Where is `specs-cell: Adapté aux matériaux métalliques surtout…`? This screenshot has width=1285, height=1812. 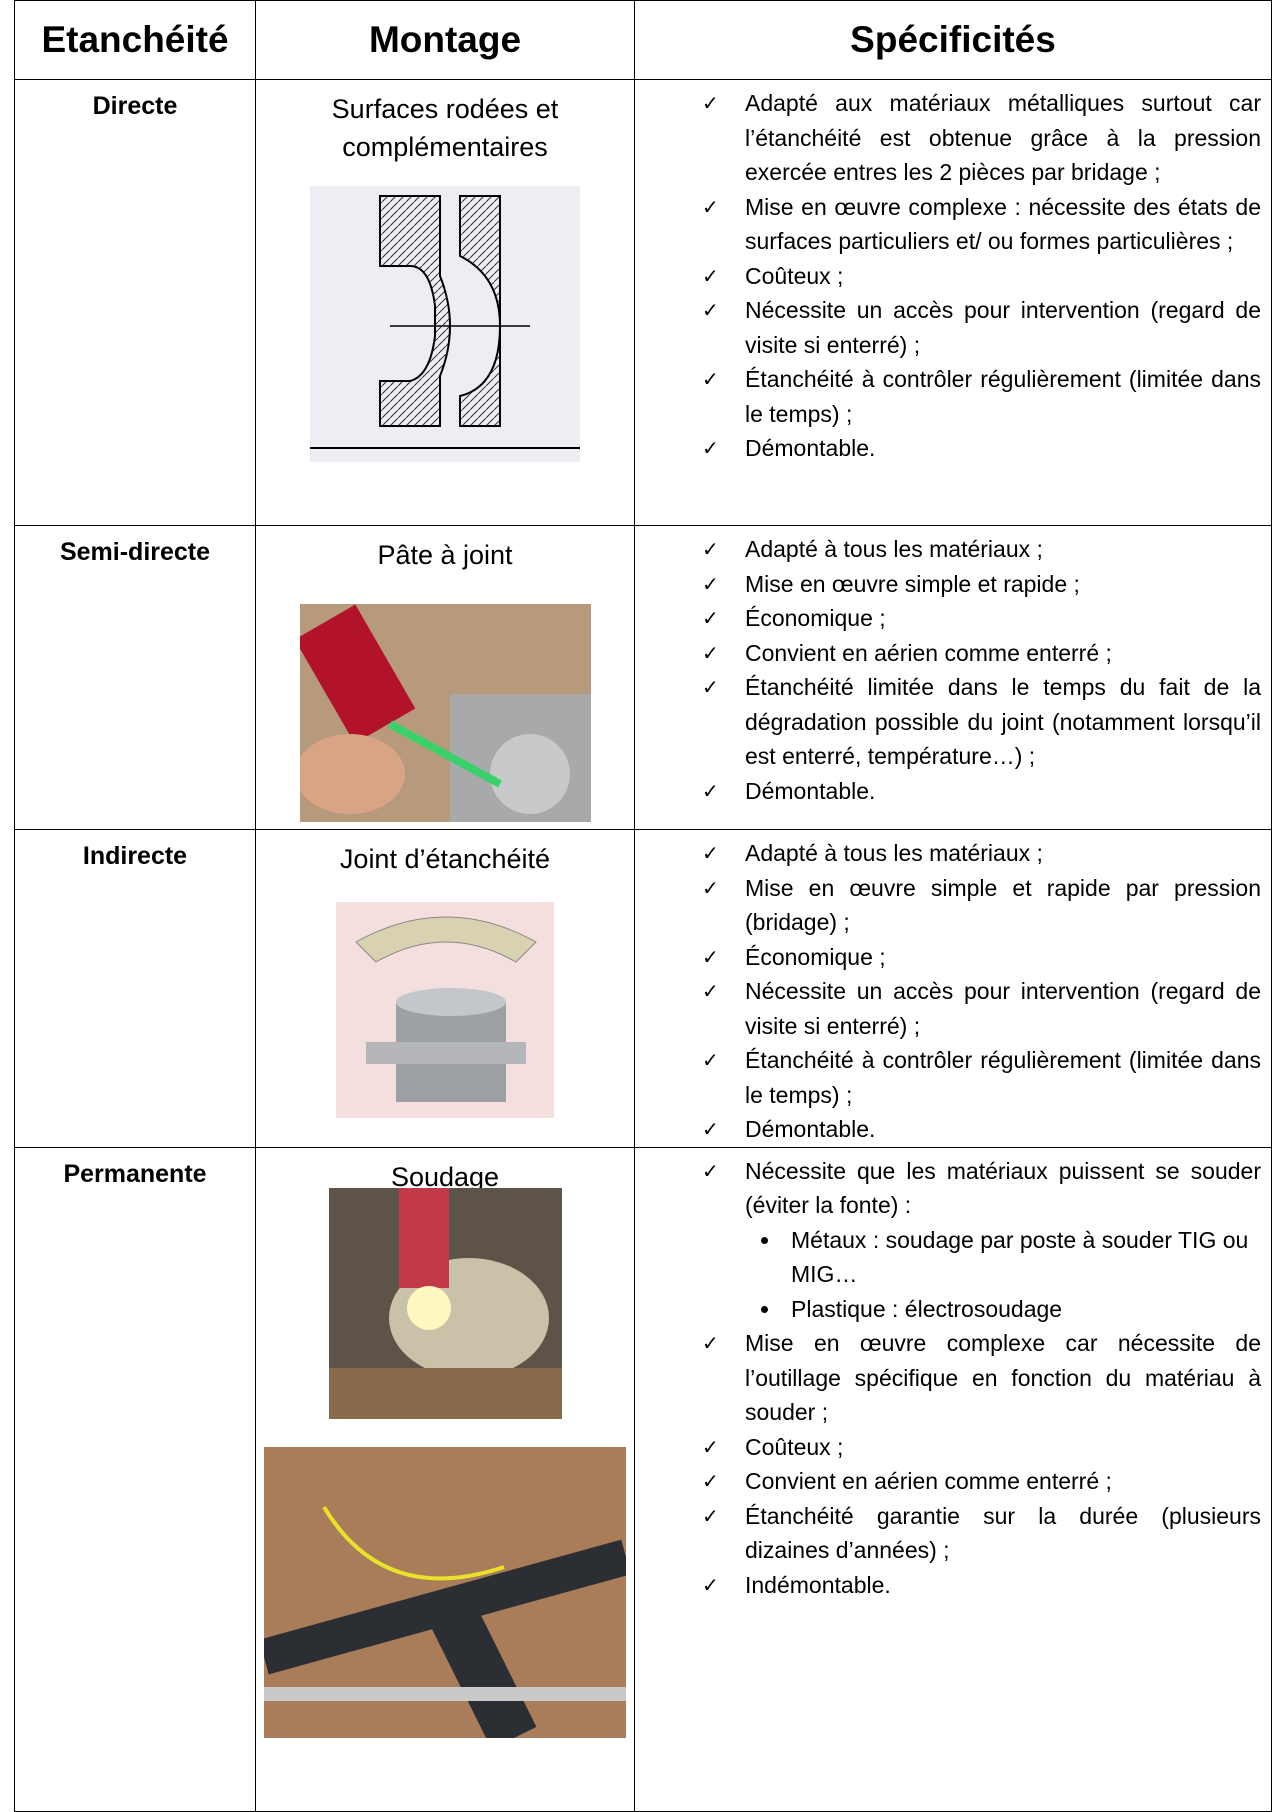 specs-cell: Adapté aux matériaux métalliques surtout… is located at coordinates (953, 302).